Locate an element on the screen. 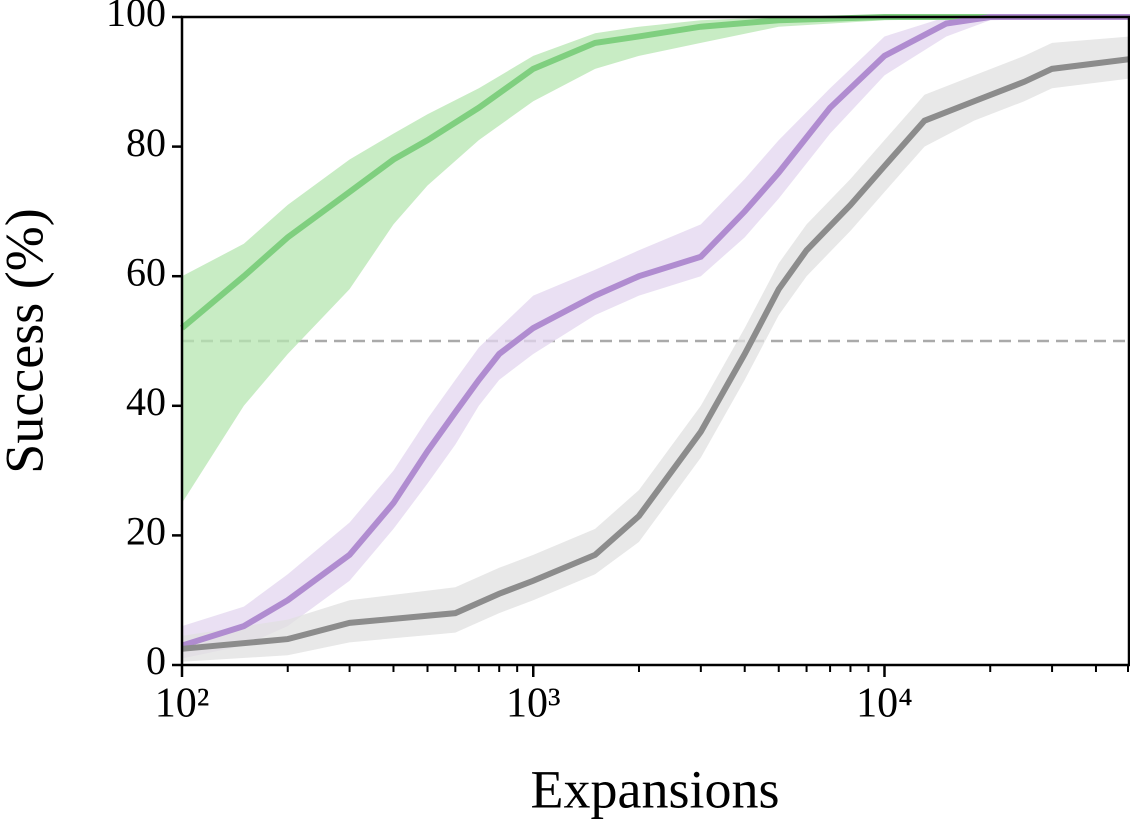 This screenshot has width=1130, height=830. y-tick-label: 20 is located at coordinates (146, 531).